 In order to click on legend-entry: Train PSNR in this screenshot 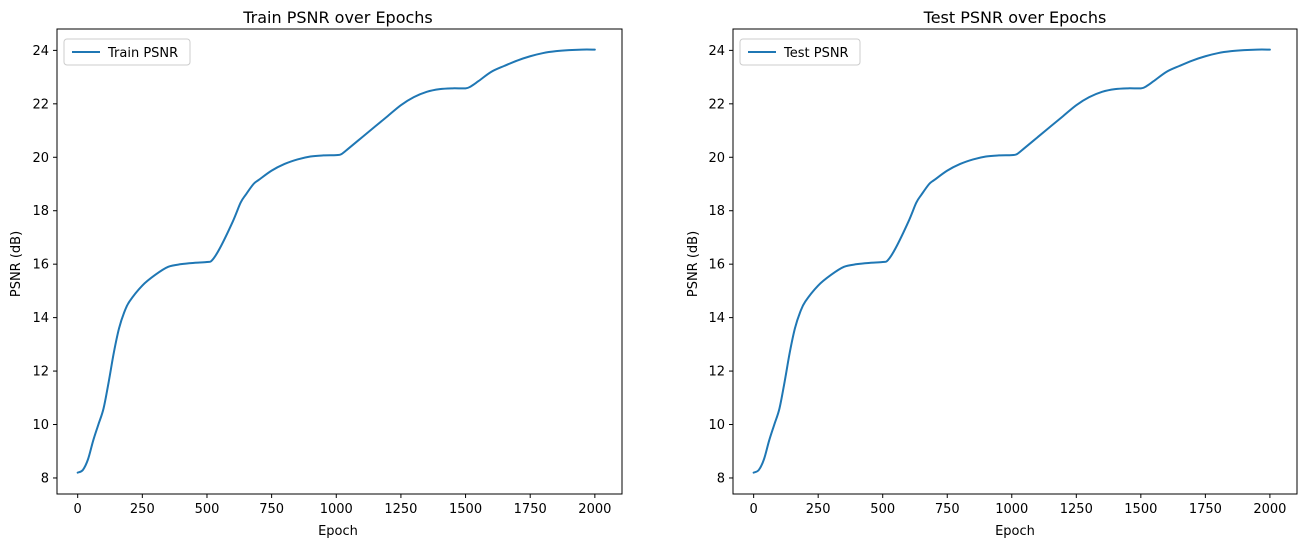, I will do `click(142, 53)`.